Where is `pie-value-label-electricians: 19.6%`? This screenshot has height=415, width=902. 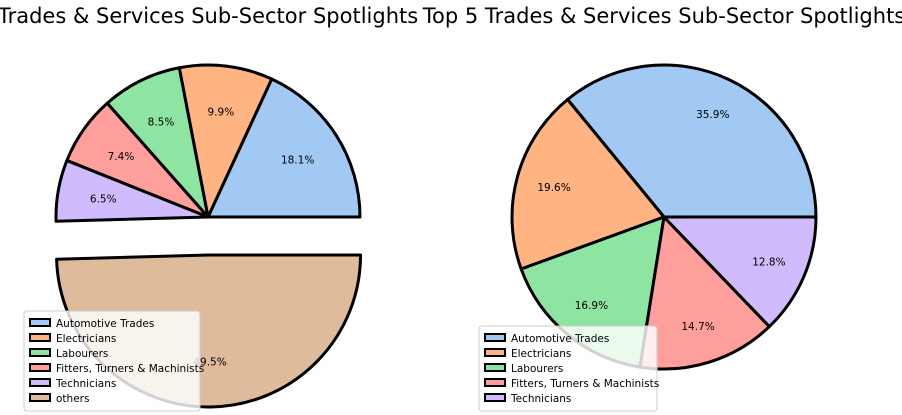
pie-value-label-electricians: 19.6% is located at coordinates (553, 188).